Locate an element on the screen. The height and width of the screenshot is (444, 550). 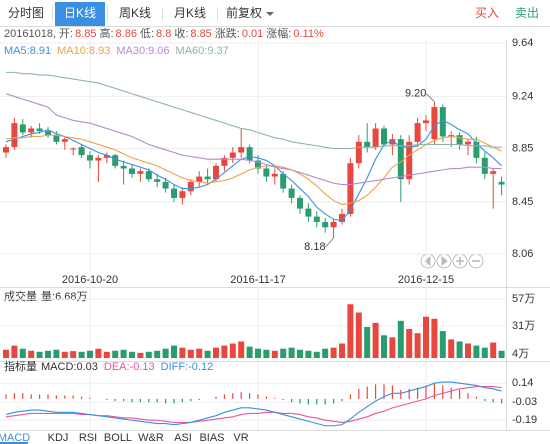
legend-value: 8.91 is located at coordinates (40, 51).